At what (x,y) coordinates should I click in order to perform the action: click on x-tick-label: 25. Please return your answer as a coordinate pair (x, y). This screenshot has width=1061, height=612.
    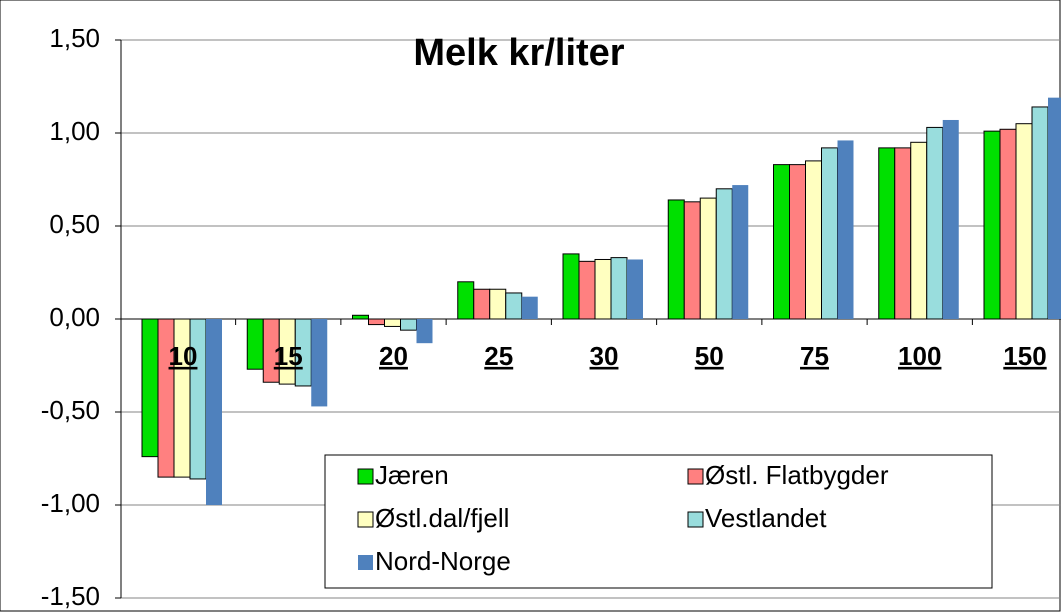
    Looking at the image, I should click on (498, 356).